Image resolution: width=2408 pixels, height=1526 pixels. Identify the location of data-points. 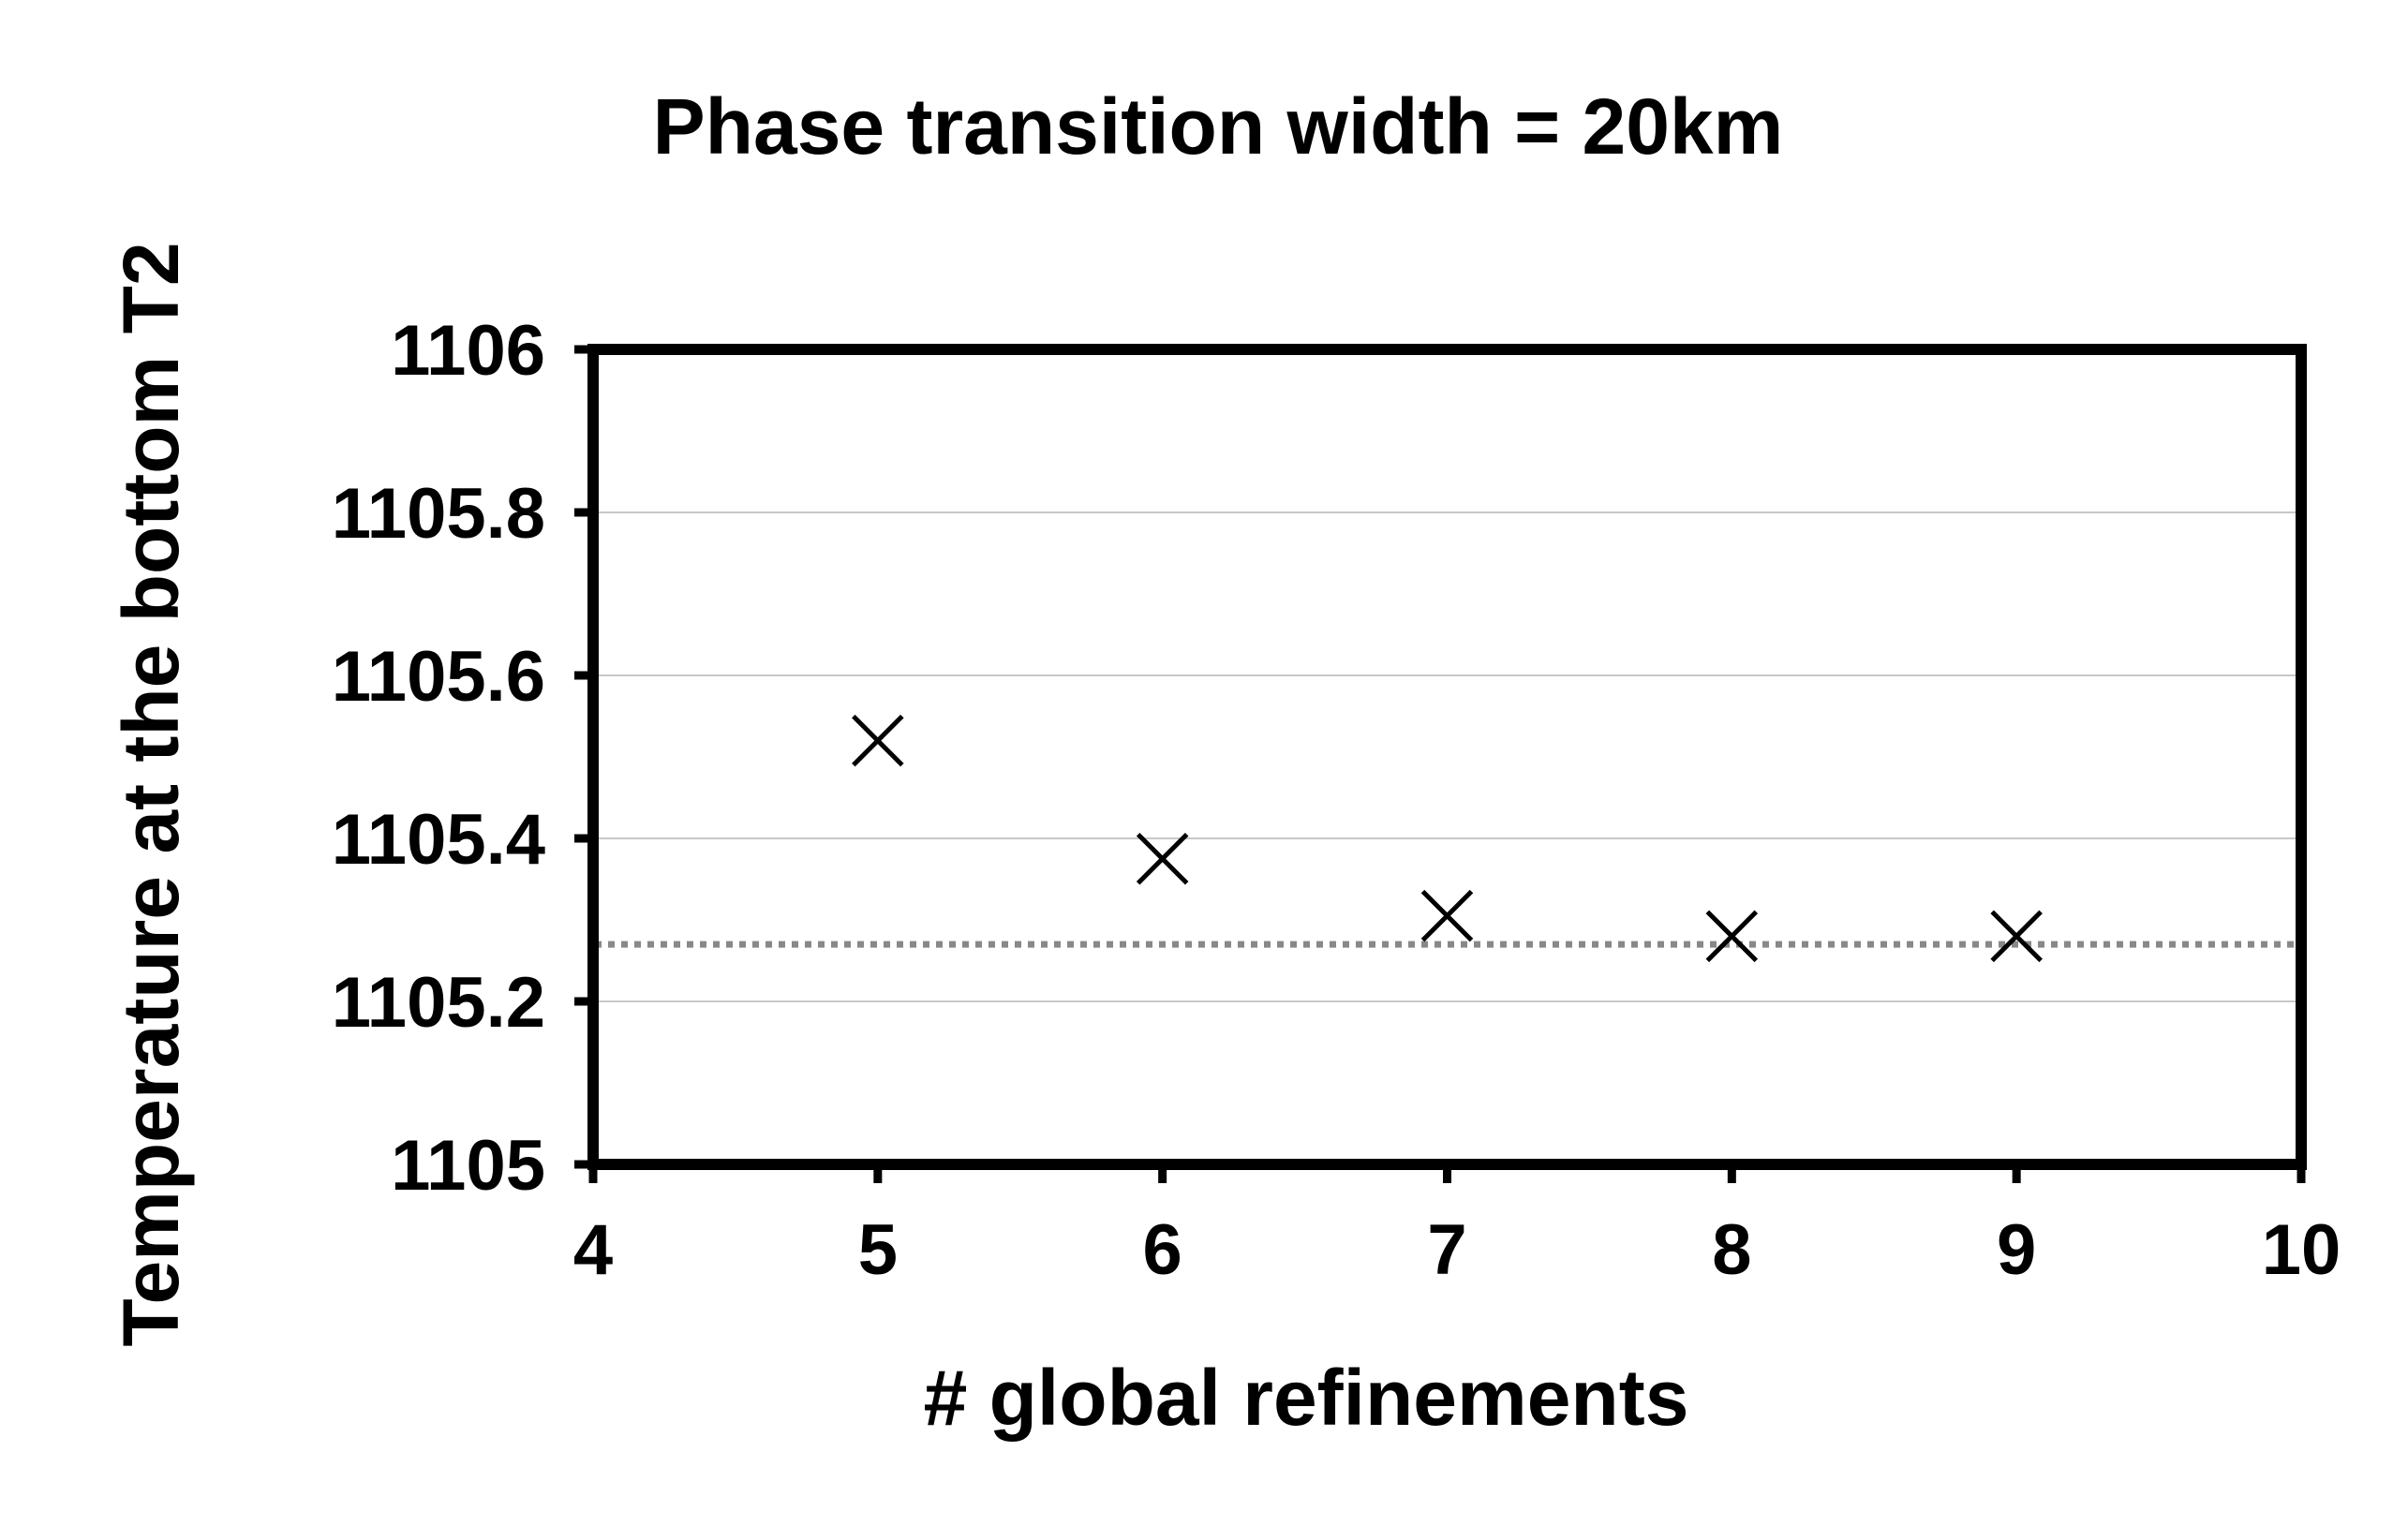
(1447, 838).